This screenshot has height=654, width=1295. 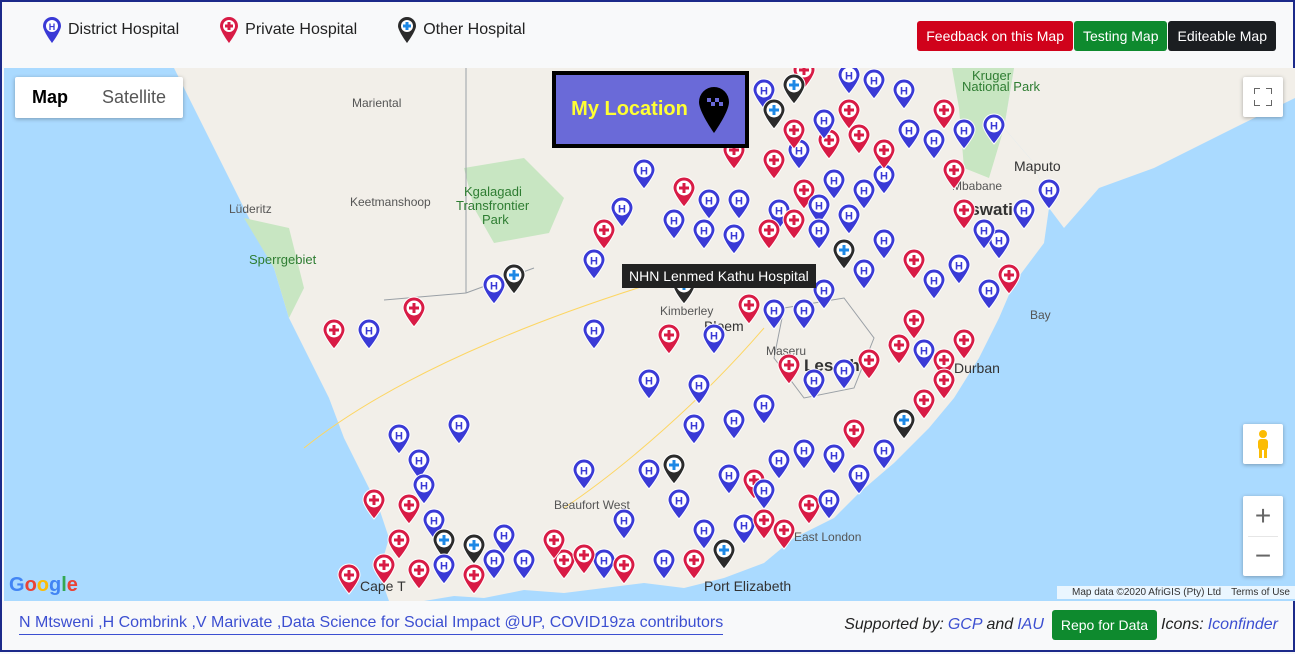 I want to click on map-type-satellite-button: Satellite, so click(x=134, y=97).